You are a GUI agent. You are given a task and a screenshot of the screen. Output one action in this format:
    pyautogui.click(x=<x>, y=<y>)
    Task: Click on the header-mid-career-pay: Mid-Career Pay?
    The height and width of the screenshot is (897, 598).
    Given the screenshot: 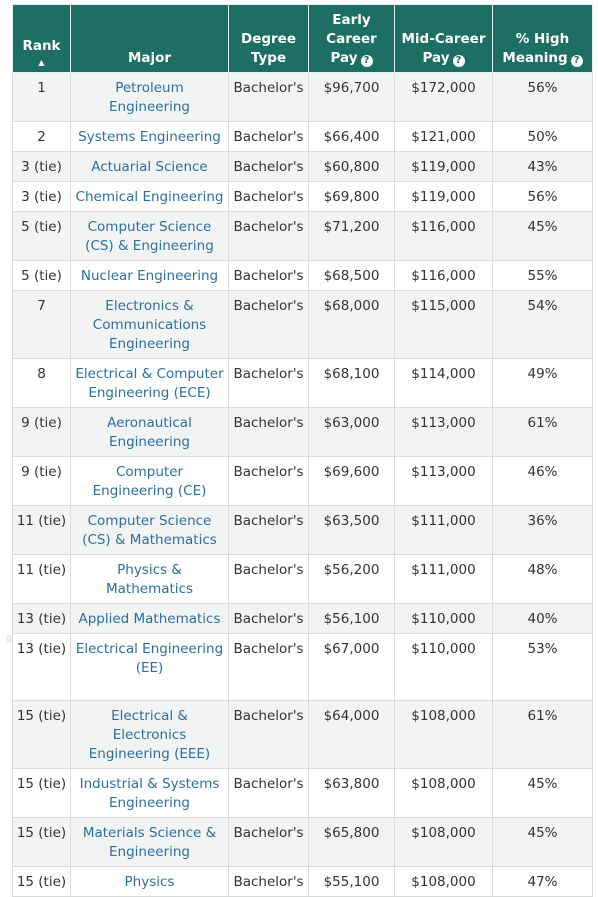 What is the action you would take?
    pyautogui.click(x=443, y=38)
    